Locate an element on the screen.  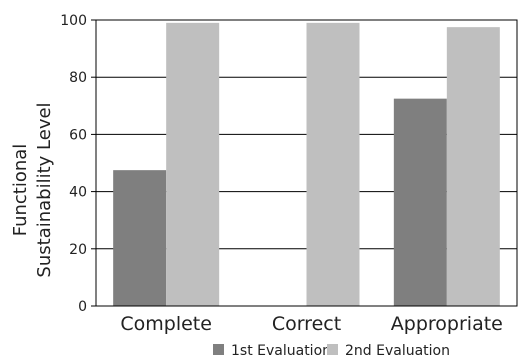
x-category-label-appropriate: Appropriate is located at coordinates (447, 324).